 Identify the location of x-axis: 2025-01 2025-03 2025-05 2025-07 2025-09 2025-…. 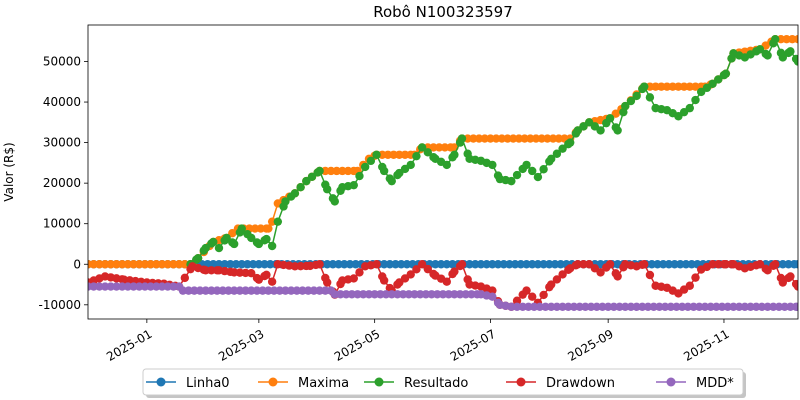
(418, 341).